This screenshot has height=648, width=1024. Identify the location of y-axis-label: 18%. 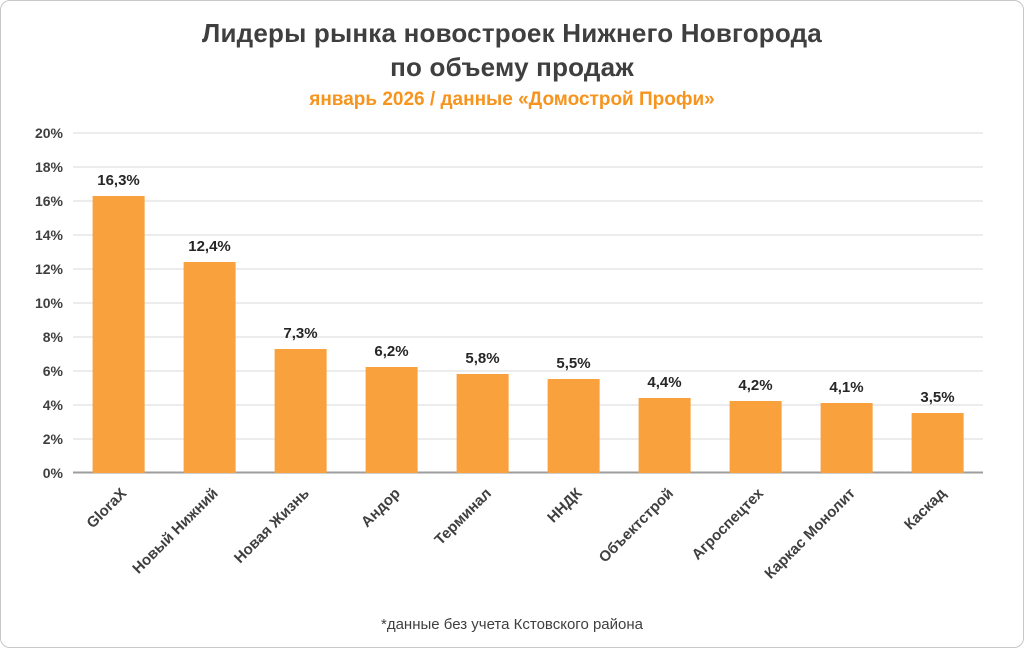
(48, 166).